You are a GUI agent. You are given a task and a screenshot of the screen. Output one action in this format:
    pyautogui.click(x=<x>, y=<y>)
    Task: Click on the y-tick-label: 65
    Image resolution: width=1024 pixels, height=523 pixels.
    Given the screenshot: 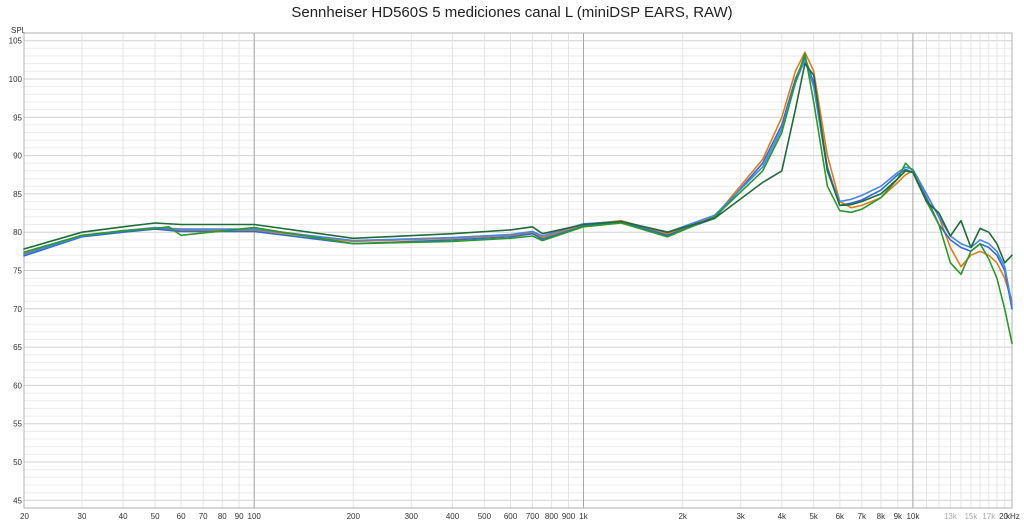 What is the action you would take?
    pyautogui.click(x=17, y=347)
    